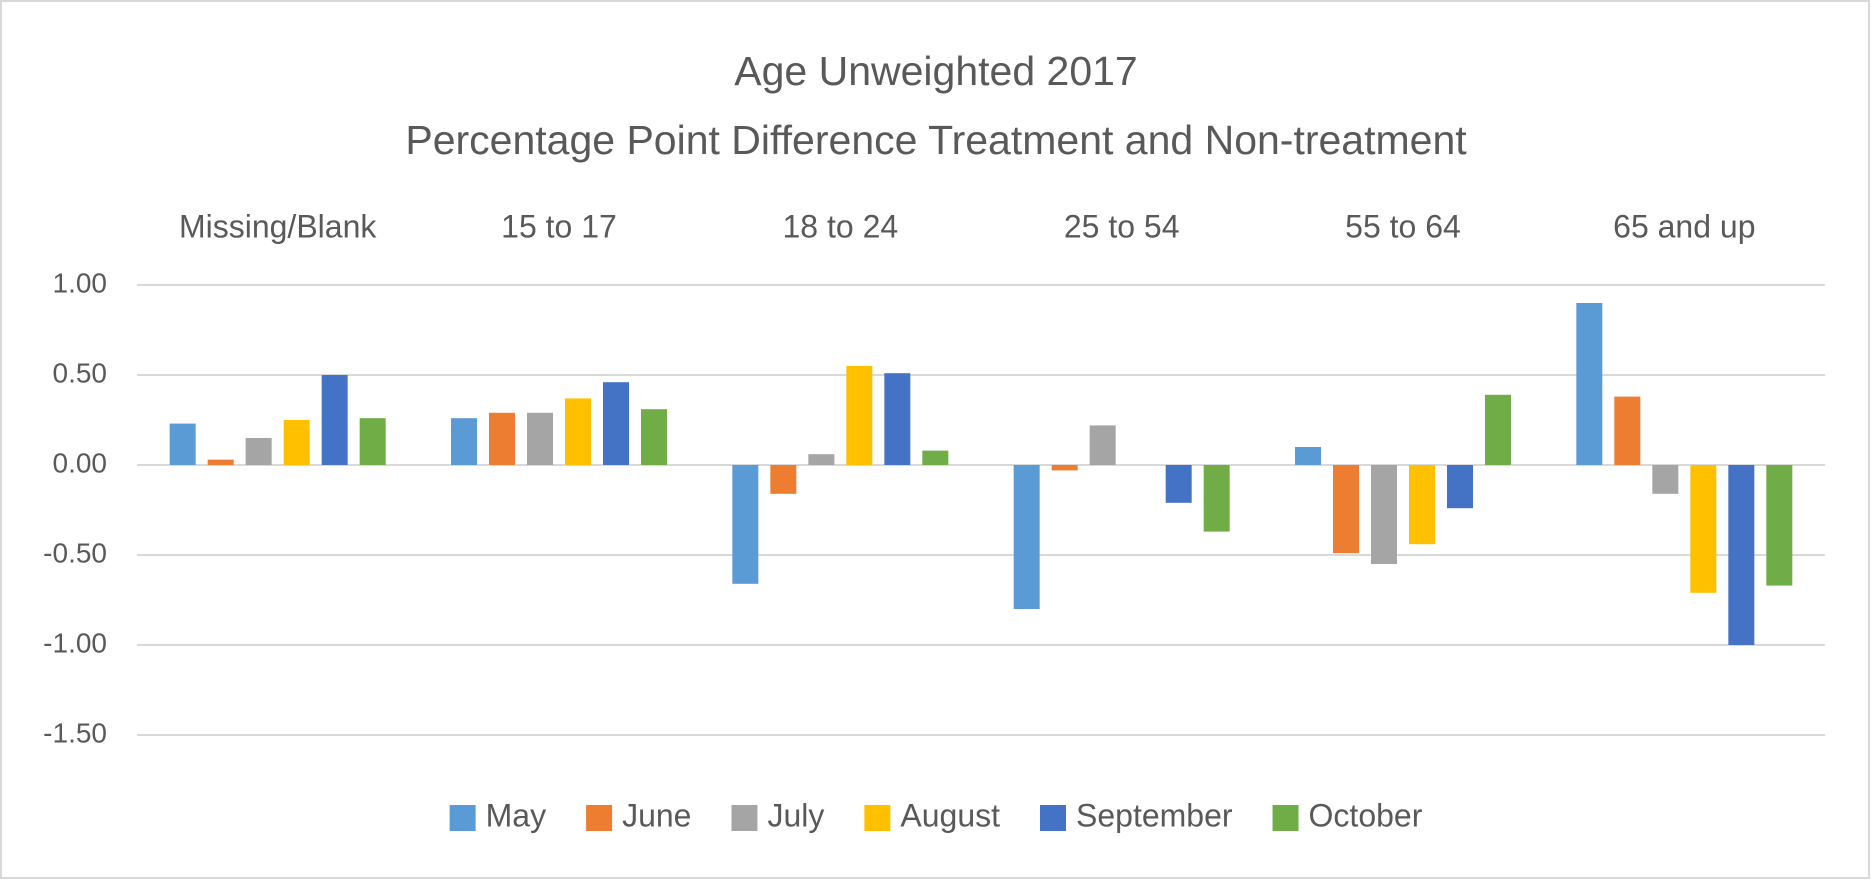 This screenshot has width=1871, height=880. I want to click on x-tick-label: 25 to 54, so click(1122, 226).